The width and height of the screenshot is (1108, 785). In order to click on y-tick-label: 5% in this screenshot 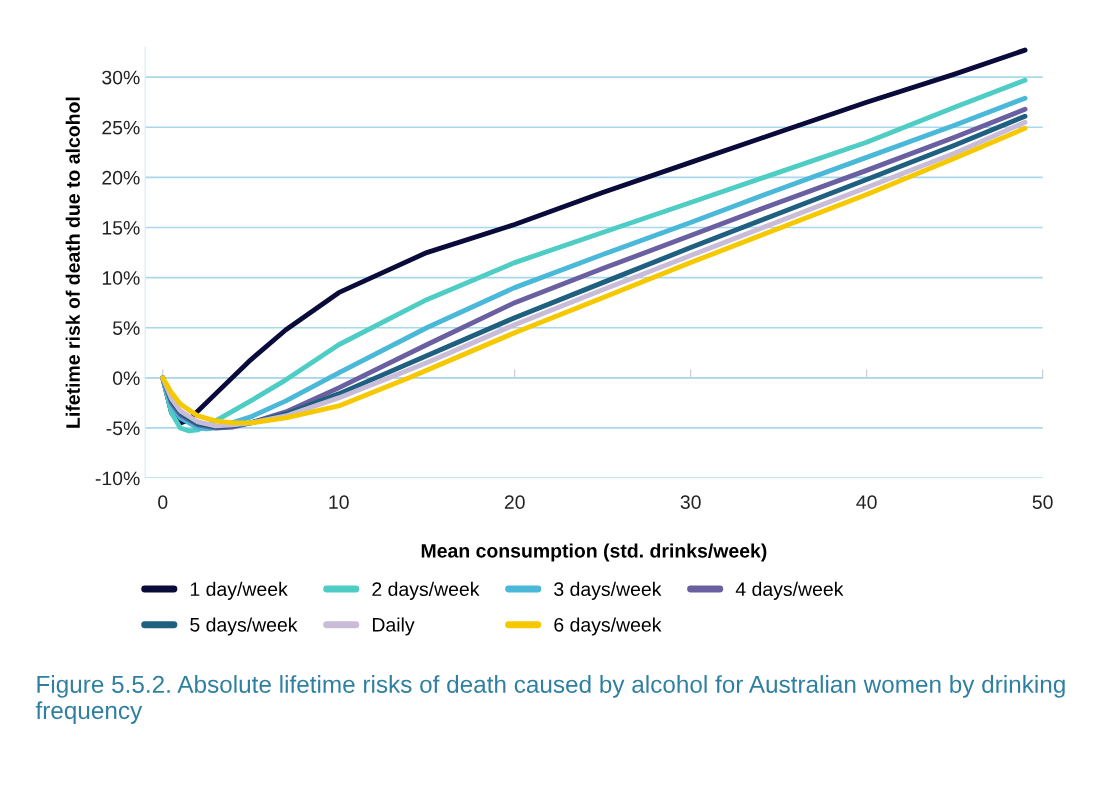, I will do `click(126, 328)`.